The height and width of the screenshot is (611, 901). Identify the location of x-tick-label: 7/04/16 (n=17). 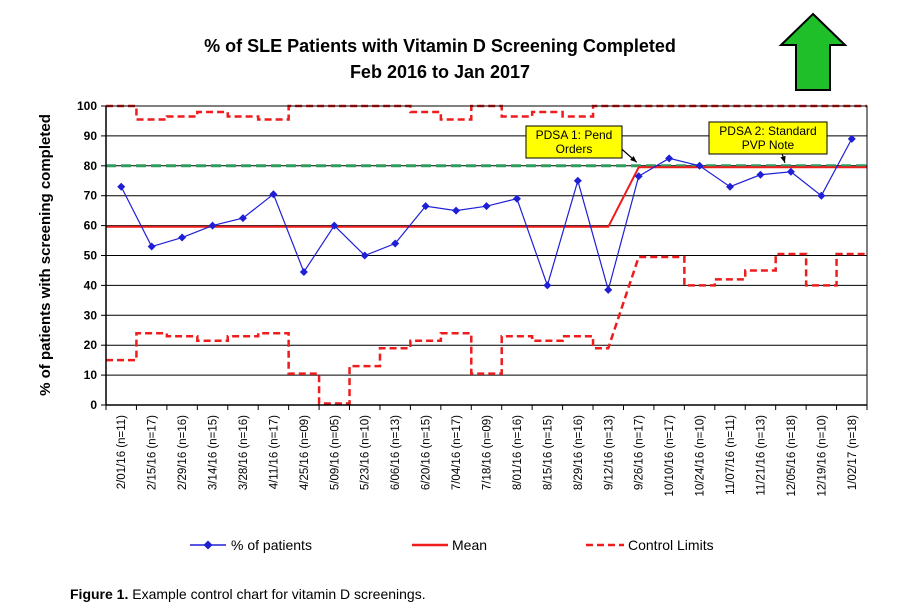
(457, 452).